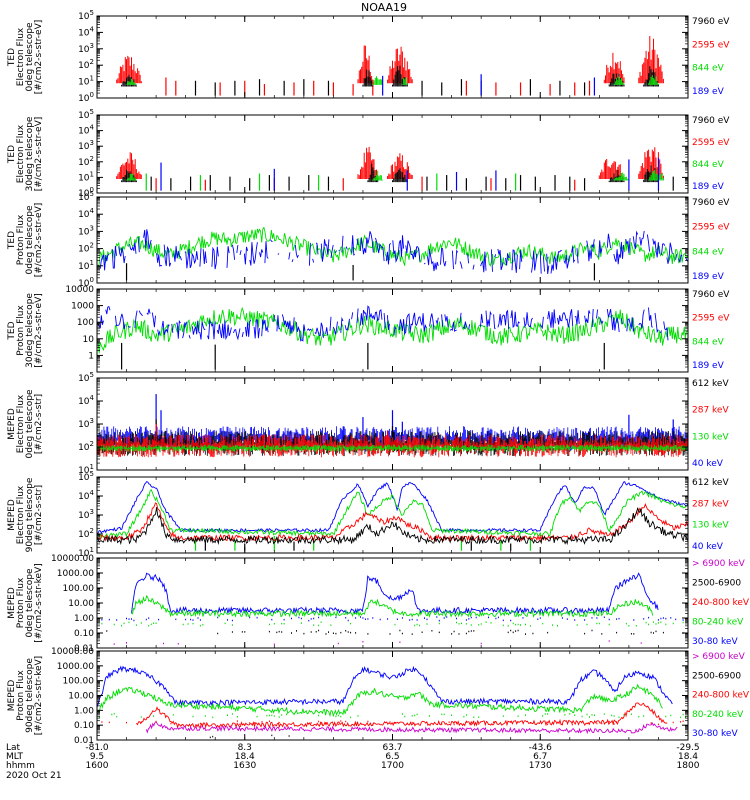 This screenshot has width=750, height=800. What do you see at coordinates (687, 748) in the screenshot?
I see `footer-lat-4: -29.5` at bounding box center [687, 748].